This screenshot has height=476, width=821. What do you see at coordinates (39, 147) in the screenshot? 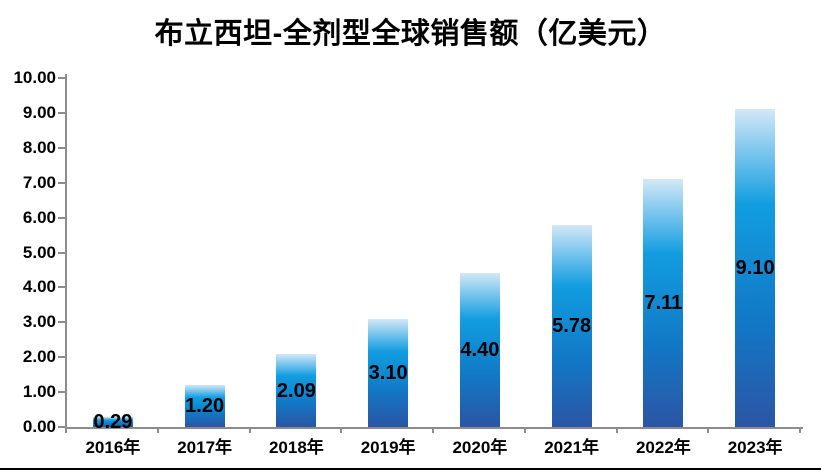
I see `y-tick-label: 8.00` at bounding box center [39, 147].